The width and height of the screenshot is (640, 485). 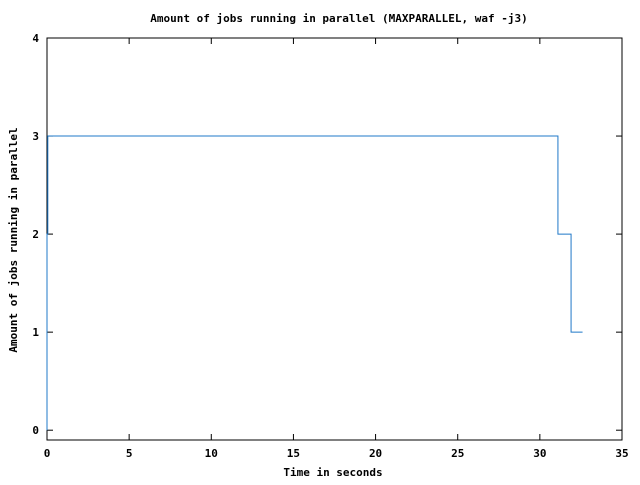 What do you see at coordinates (457, 453) in the screenshot?
I see `x-tick-label: 25` at bounding box center [457, 453].